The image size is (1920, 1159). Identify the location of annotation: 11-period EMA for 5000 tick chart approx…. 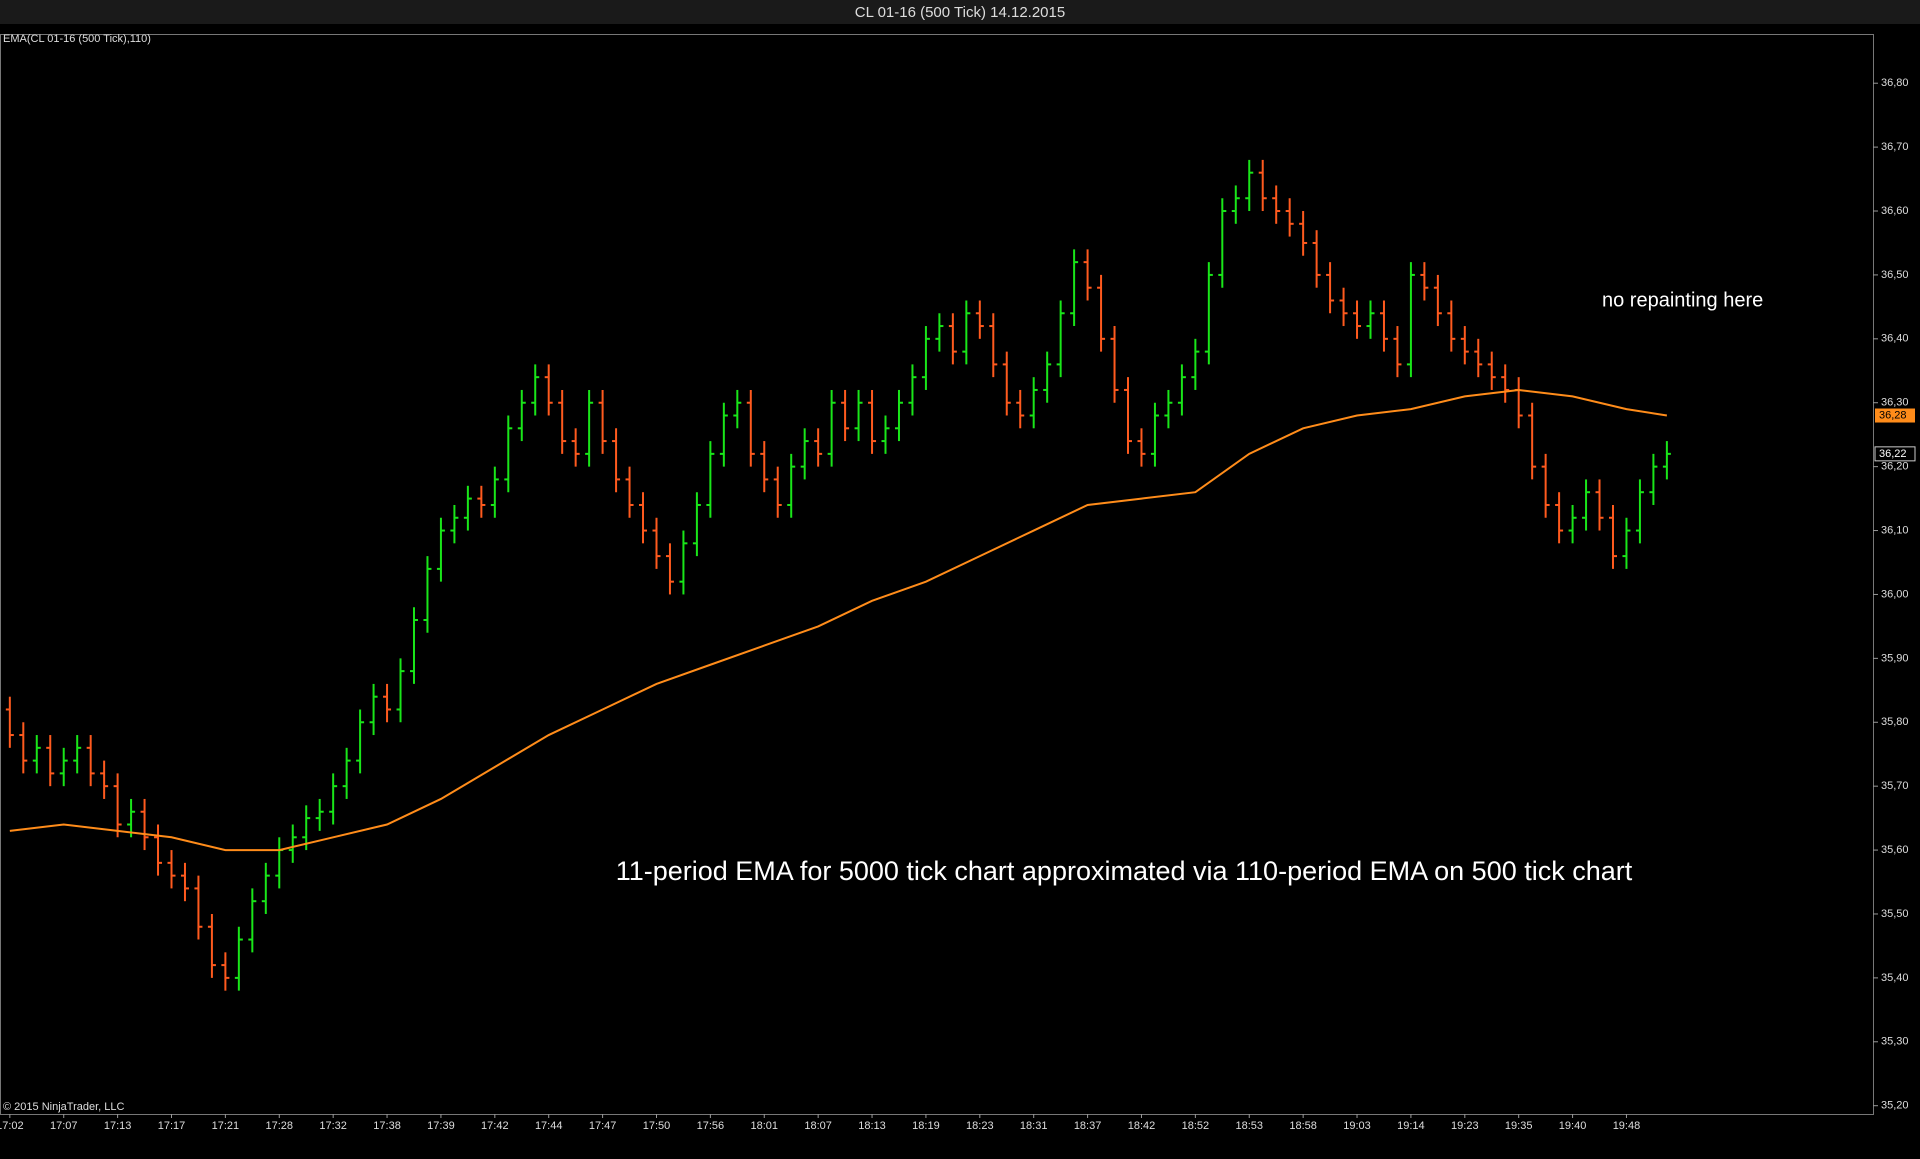
(1124, 871).